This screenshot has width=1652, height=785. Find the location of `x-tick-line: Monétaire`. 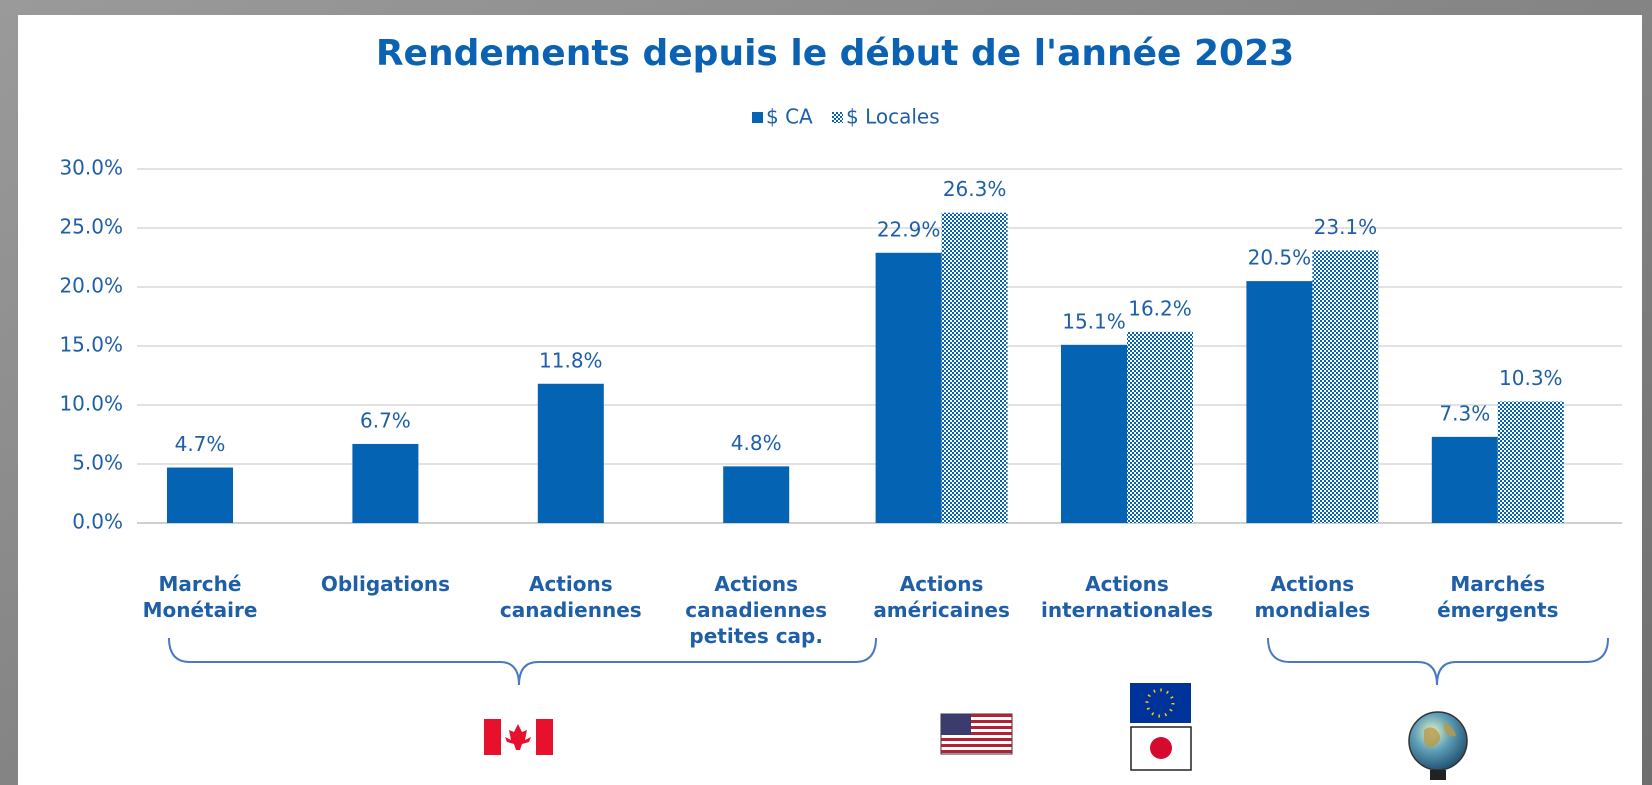

x-tick-line: Monétaire is located at coordinates (200, 610).